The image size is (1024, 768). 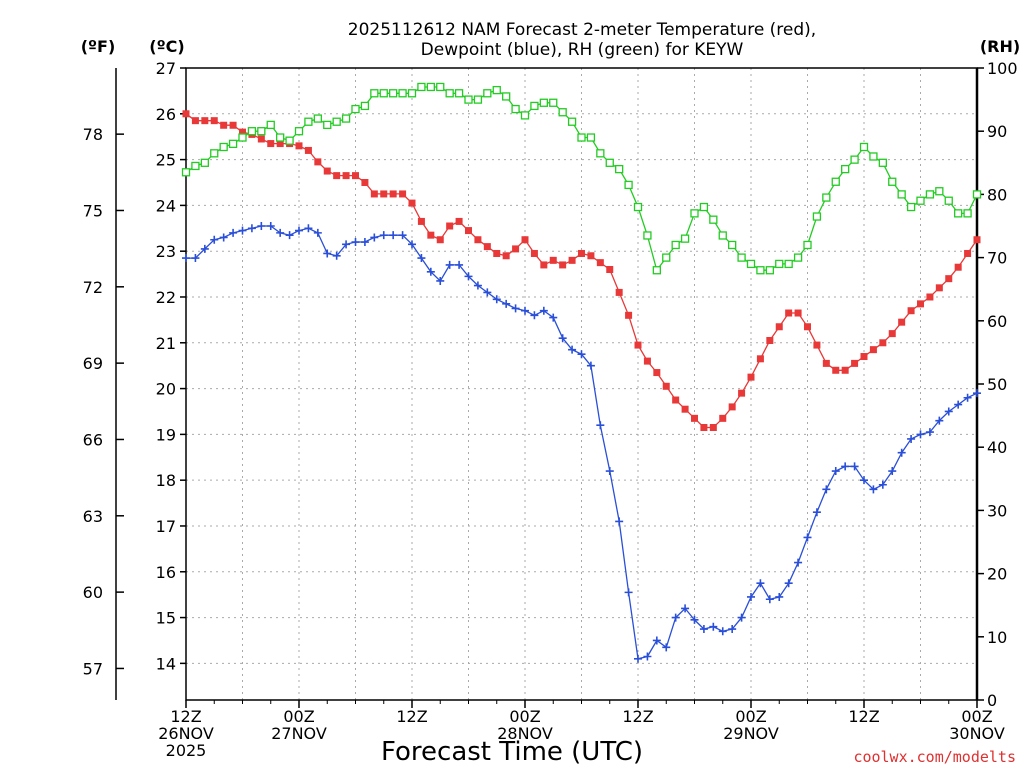 What do you see at coordinates (93, 516) in the screenshot?
I see `fahrenheit-tick-label: 63` at bounding box center [93, 516].